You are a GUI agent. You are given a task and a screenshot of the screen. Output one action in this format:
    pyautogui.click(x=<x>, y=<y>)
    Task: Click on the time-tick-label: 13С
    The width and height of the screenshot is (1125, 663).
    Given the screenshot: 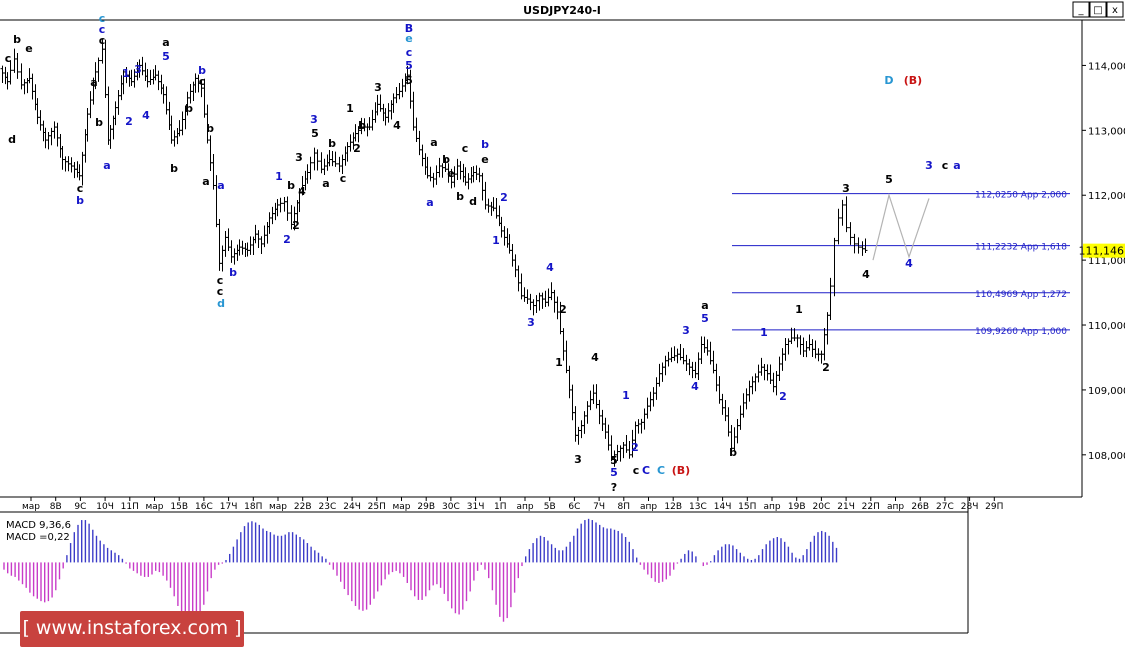 What is the action you would take?
    pyautogui.click(x=698, y=507)
    